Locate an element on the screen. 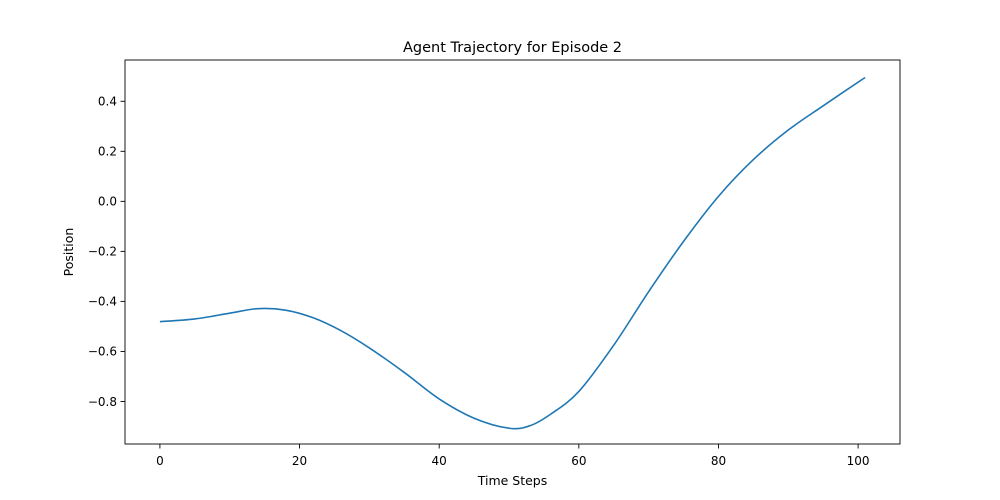 Image resolution: width=1000 pixels, height=500 pixels. y-tick-label: −0.4 is located at coordinates (102, 302).